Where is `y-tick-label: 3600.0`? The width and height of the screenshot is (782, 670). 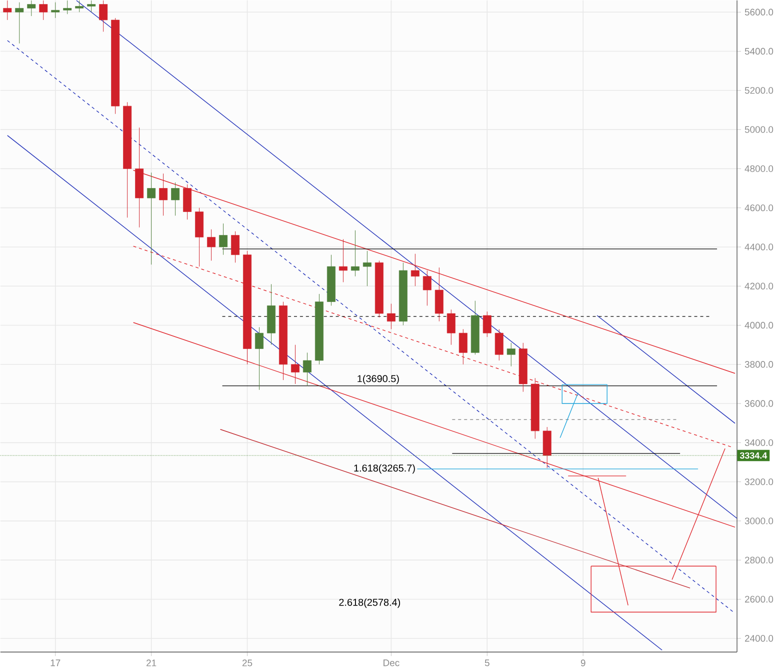 y-tick-label: 3600.0 is located at coordinates (759, 404).